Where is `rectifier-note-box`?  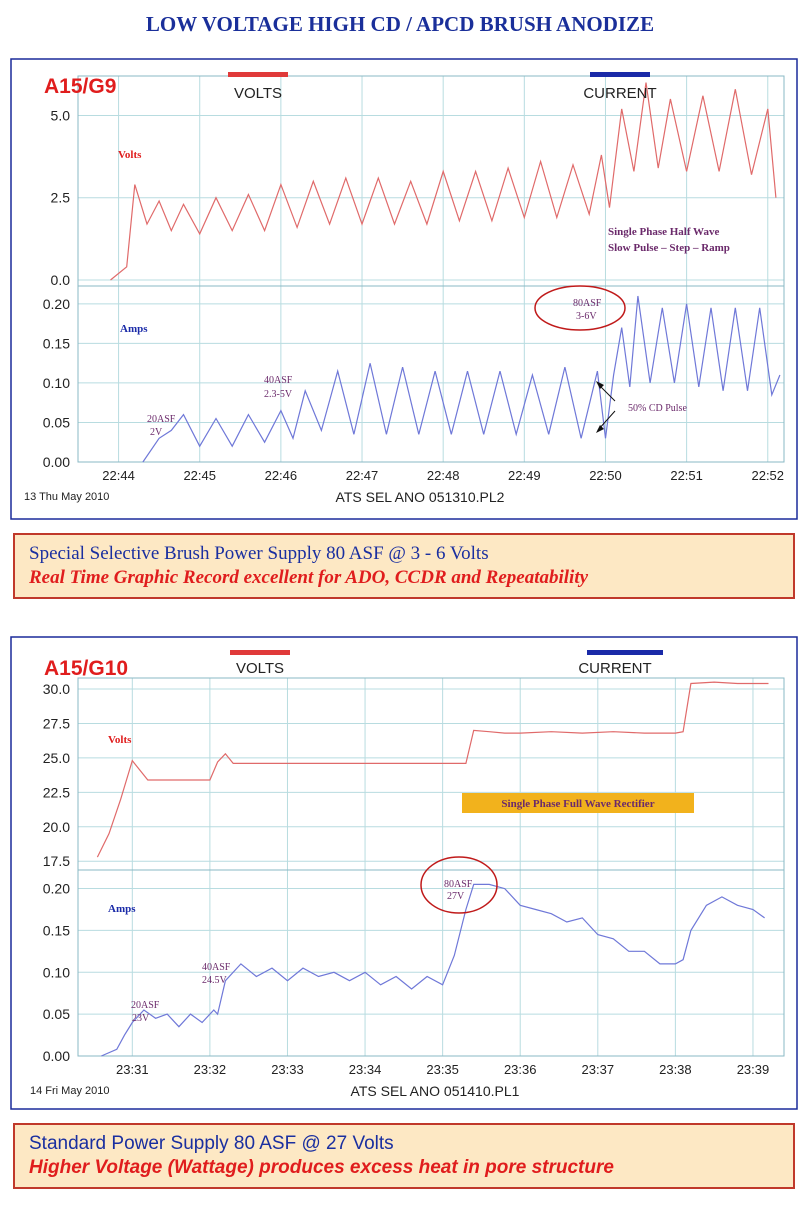
rectifier-note-box is located at coordinates (578, 803).